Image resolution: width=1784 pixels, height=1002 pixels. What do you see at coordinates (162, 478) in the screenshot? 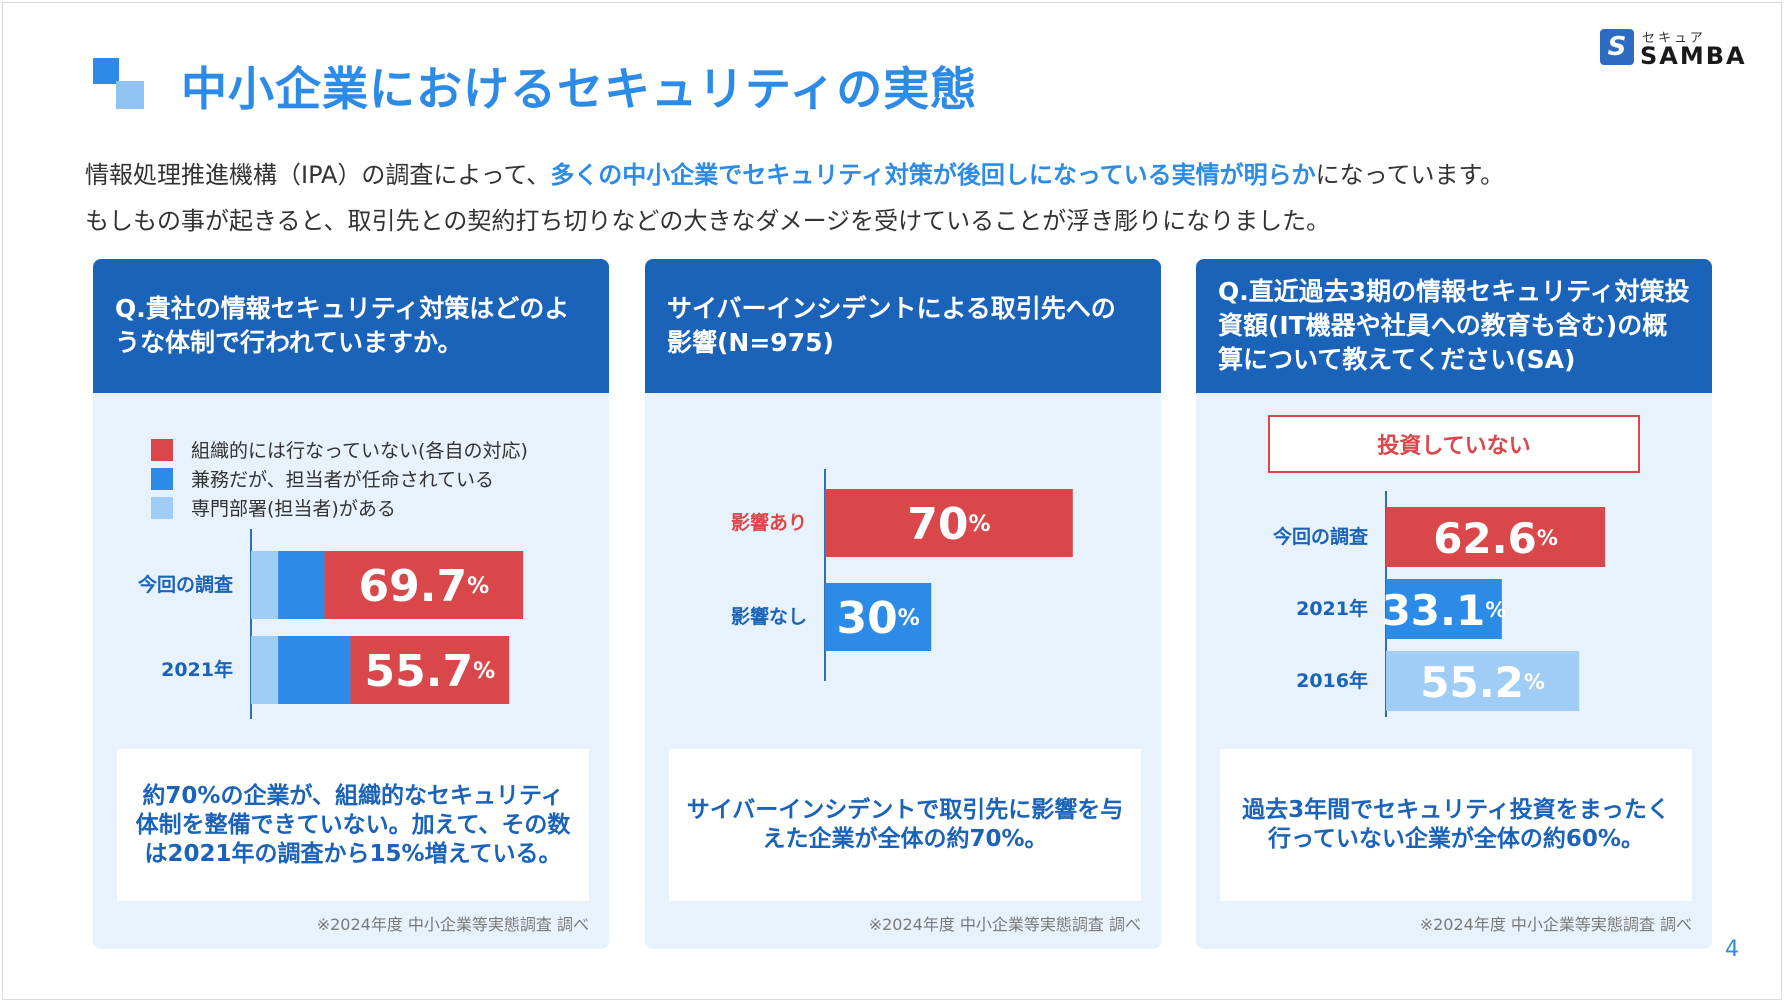
I see `legend-swatch-blue` at bounding box center [162, 478].